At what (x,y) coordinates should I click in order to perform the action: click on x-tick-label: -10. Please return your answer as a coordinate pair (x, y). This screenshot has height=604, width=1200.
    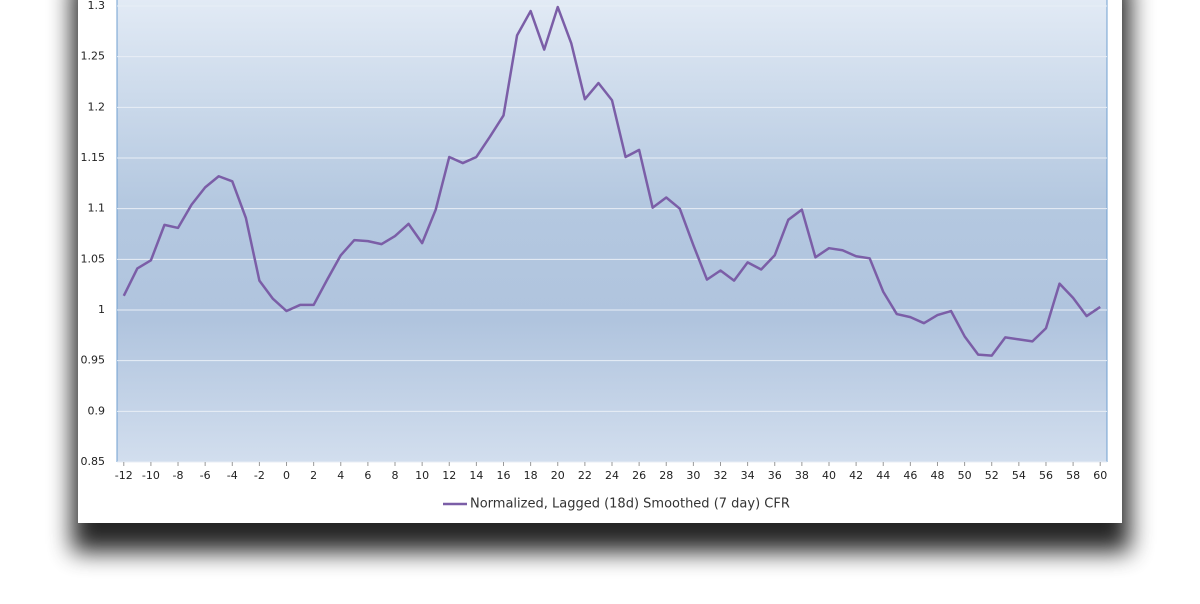
    Looking at the image, I should click on (151, 475).